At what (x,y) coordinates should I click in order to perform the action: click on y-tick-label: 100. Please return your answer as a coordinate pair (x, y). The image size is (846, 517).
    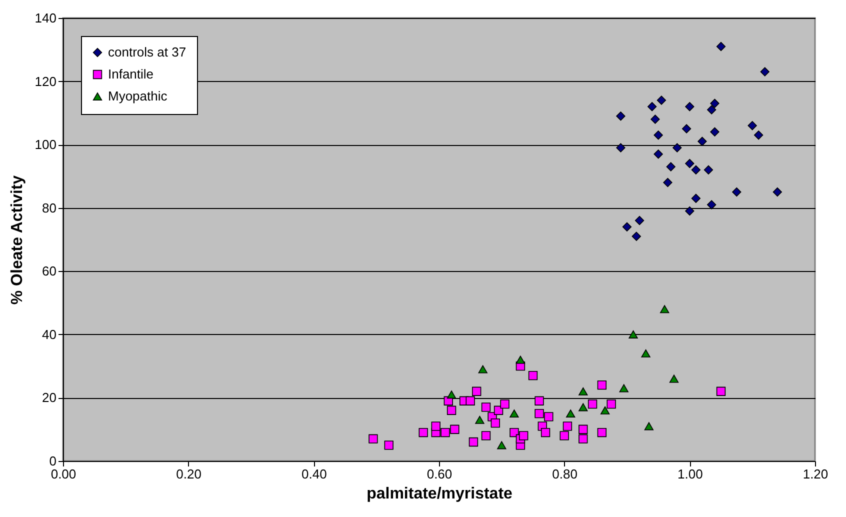
    Looking at the image, I should click on (45, 144).